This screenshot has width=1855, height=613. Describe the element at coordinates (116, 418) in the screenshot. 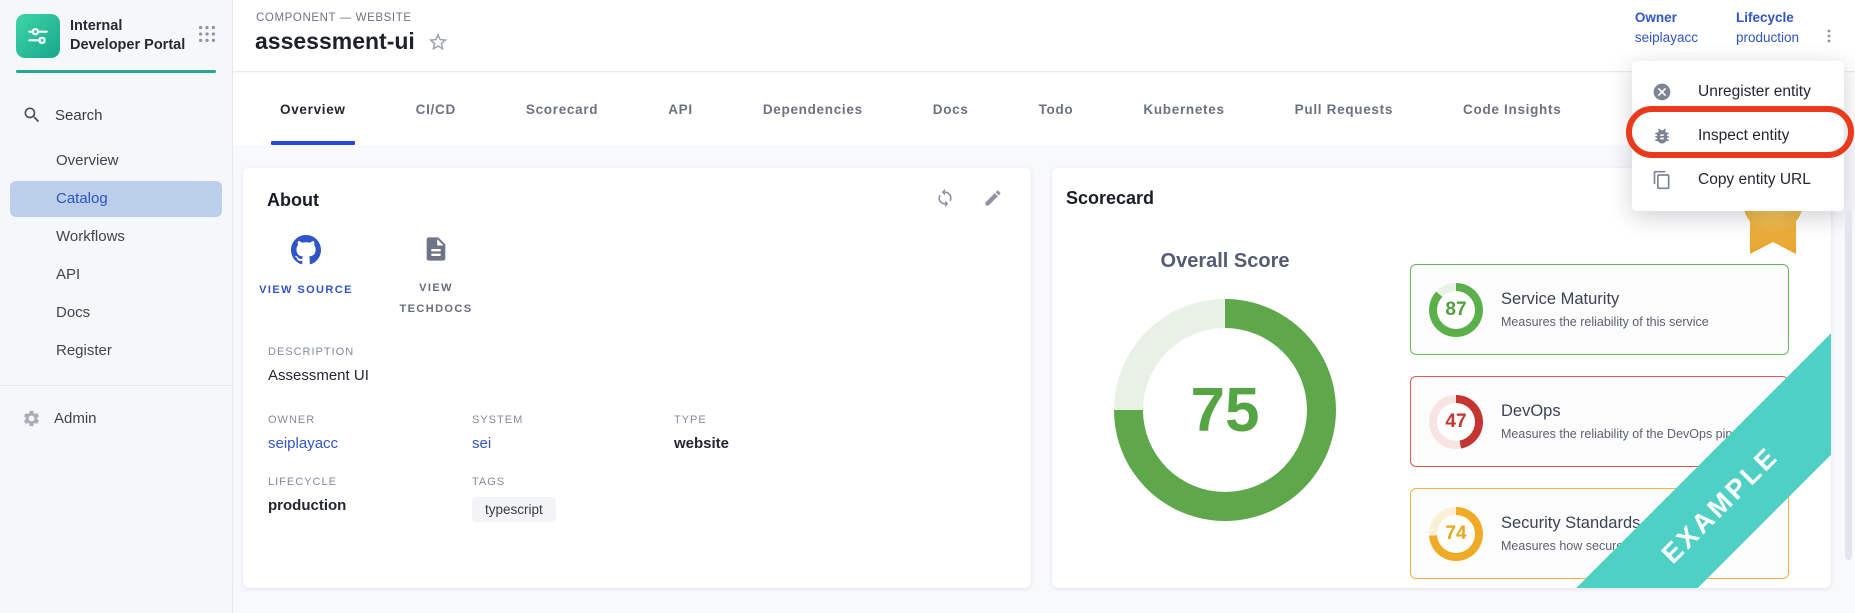

I see `sidebar-item-admin: Admin` at that location.